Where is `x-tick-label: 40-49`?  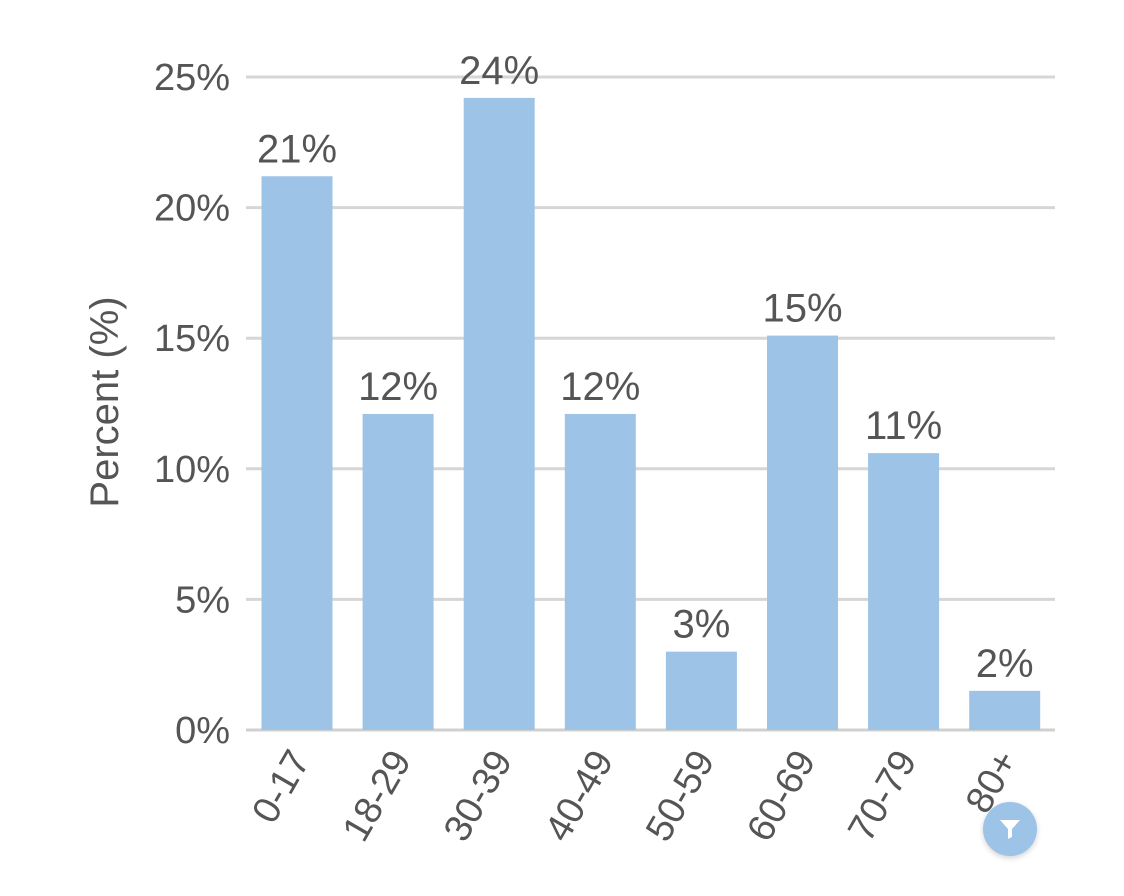 x-tick-label: 40-49 is located at coordinates (579, 796).